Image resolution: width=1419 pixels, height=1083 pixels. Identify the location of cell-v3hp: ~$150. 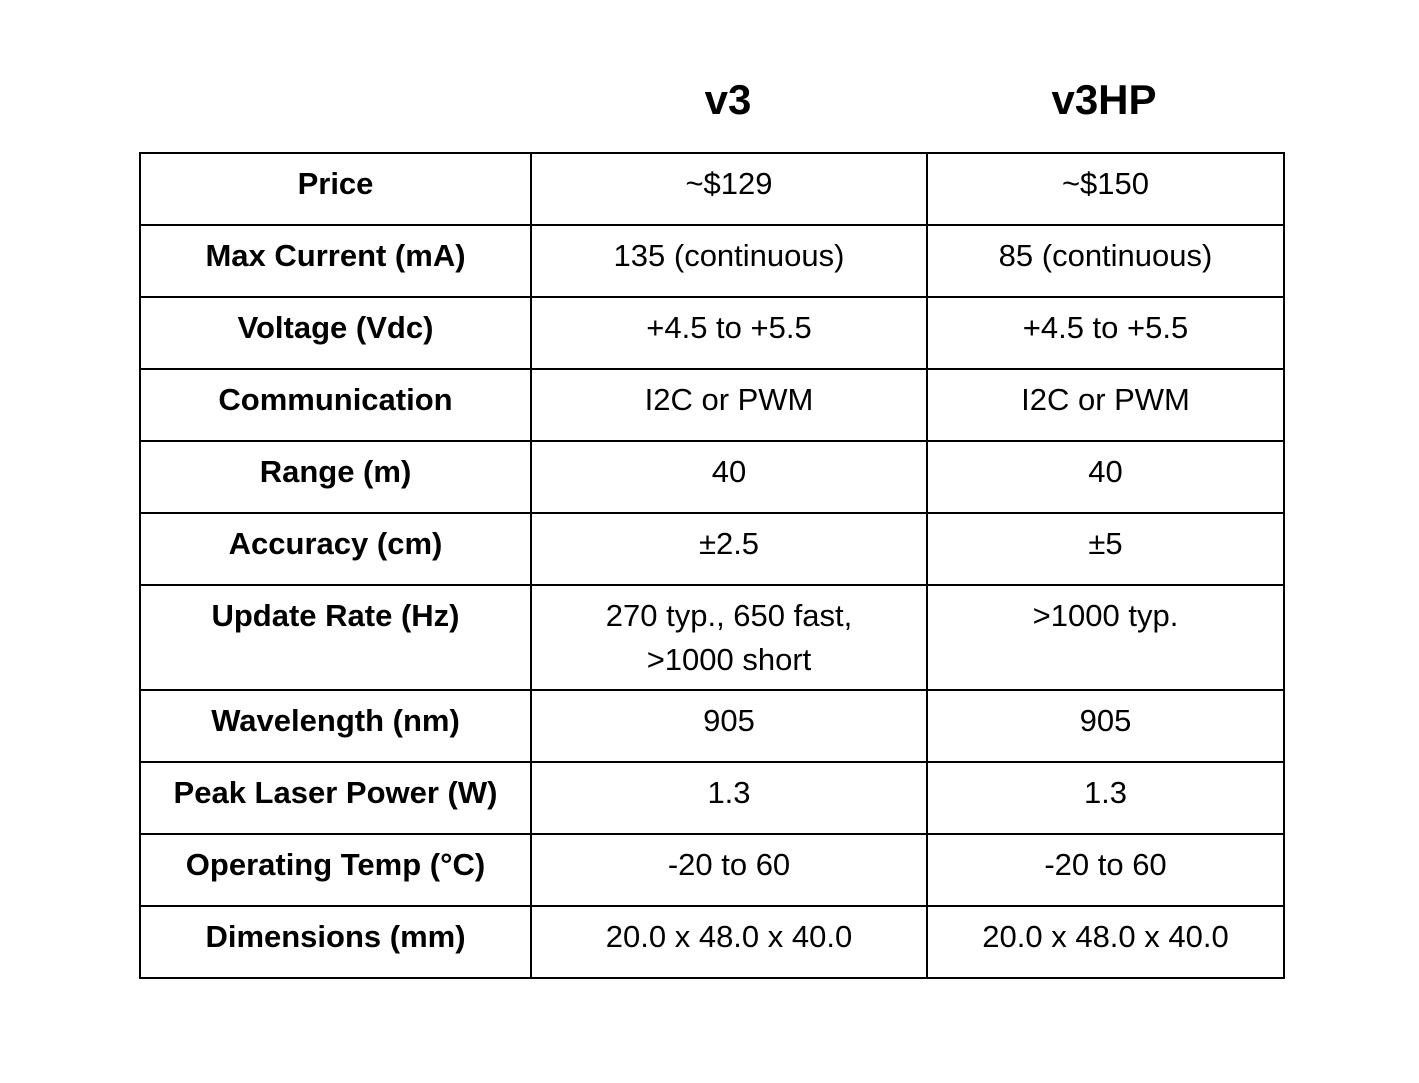
(1105, 189).